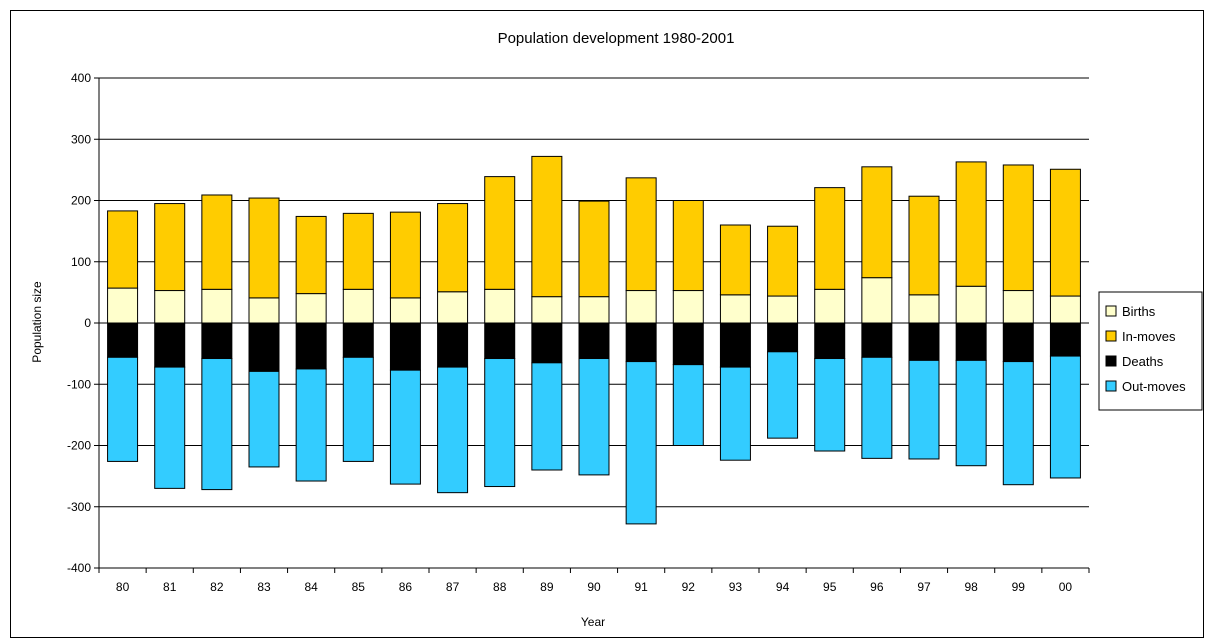 This screenshot has width=1207, height=643. I want to click on legend-label: Out-moves, so click(1154, 386).